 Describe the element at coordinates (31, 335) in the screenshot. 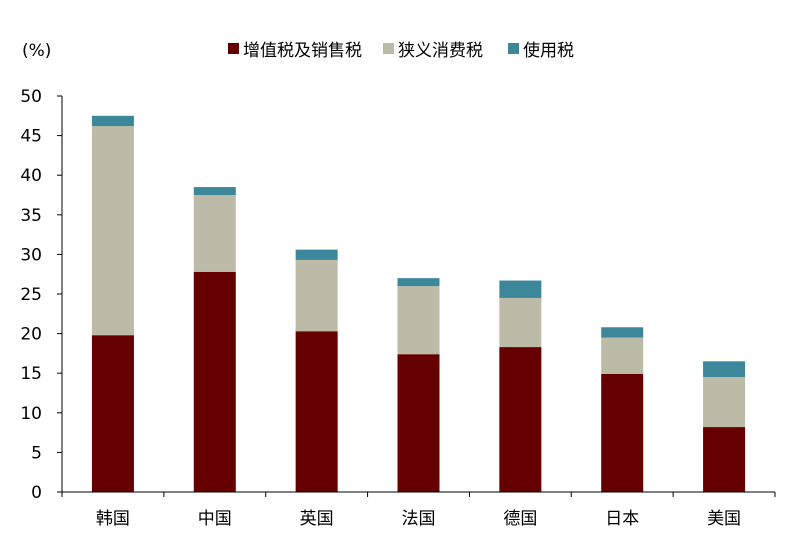

I see `y-tick-label: 20` at that location.